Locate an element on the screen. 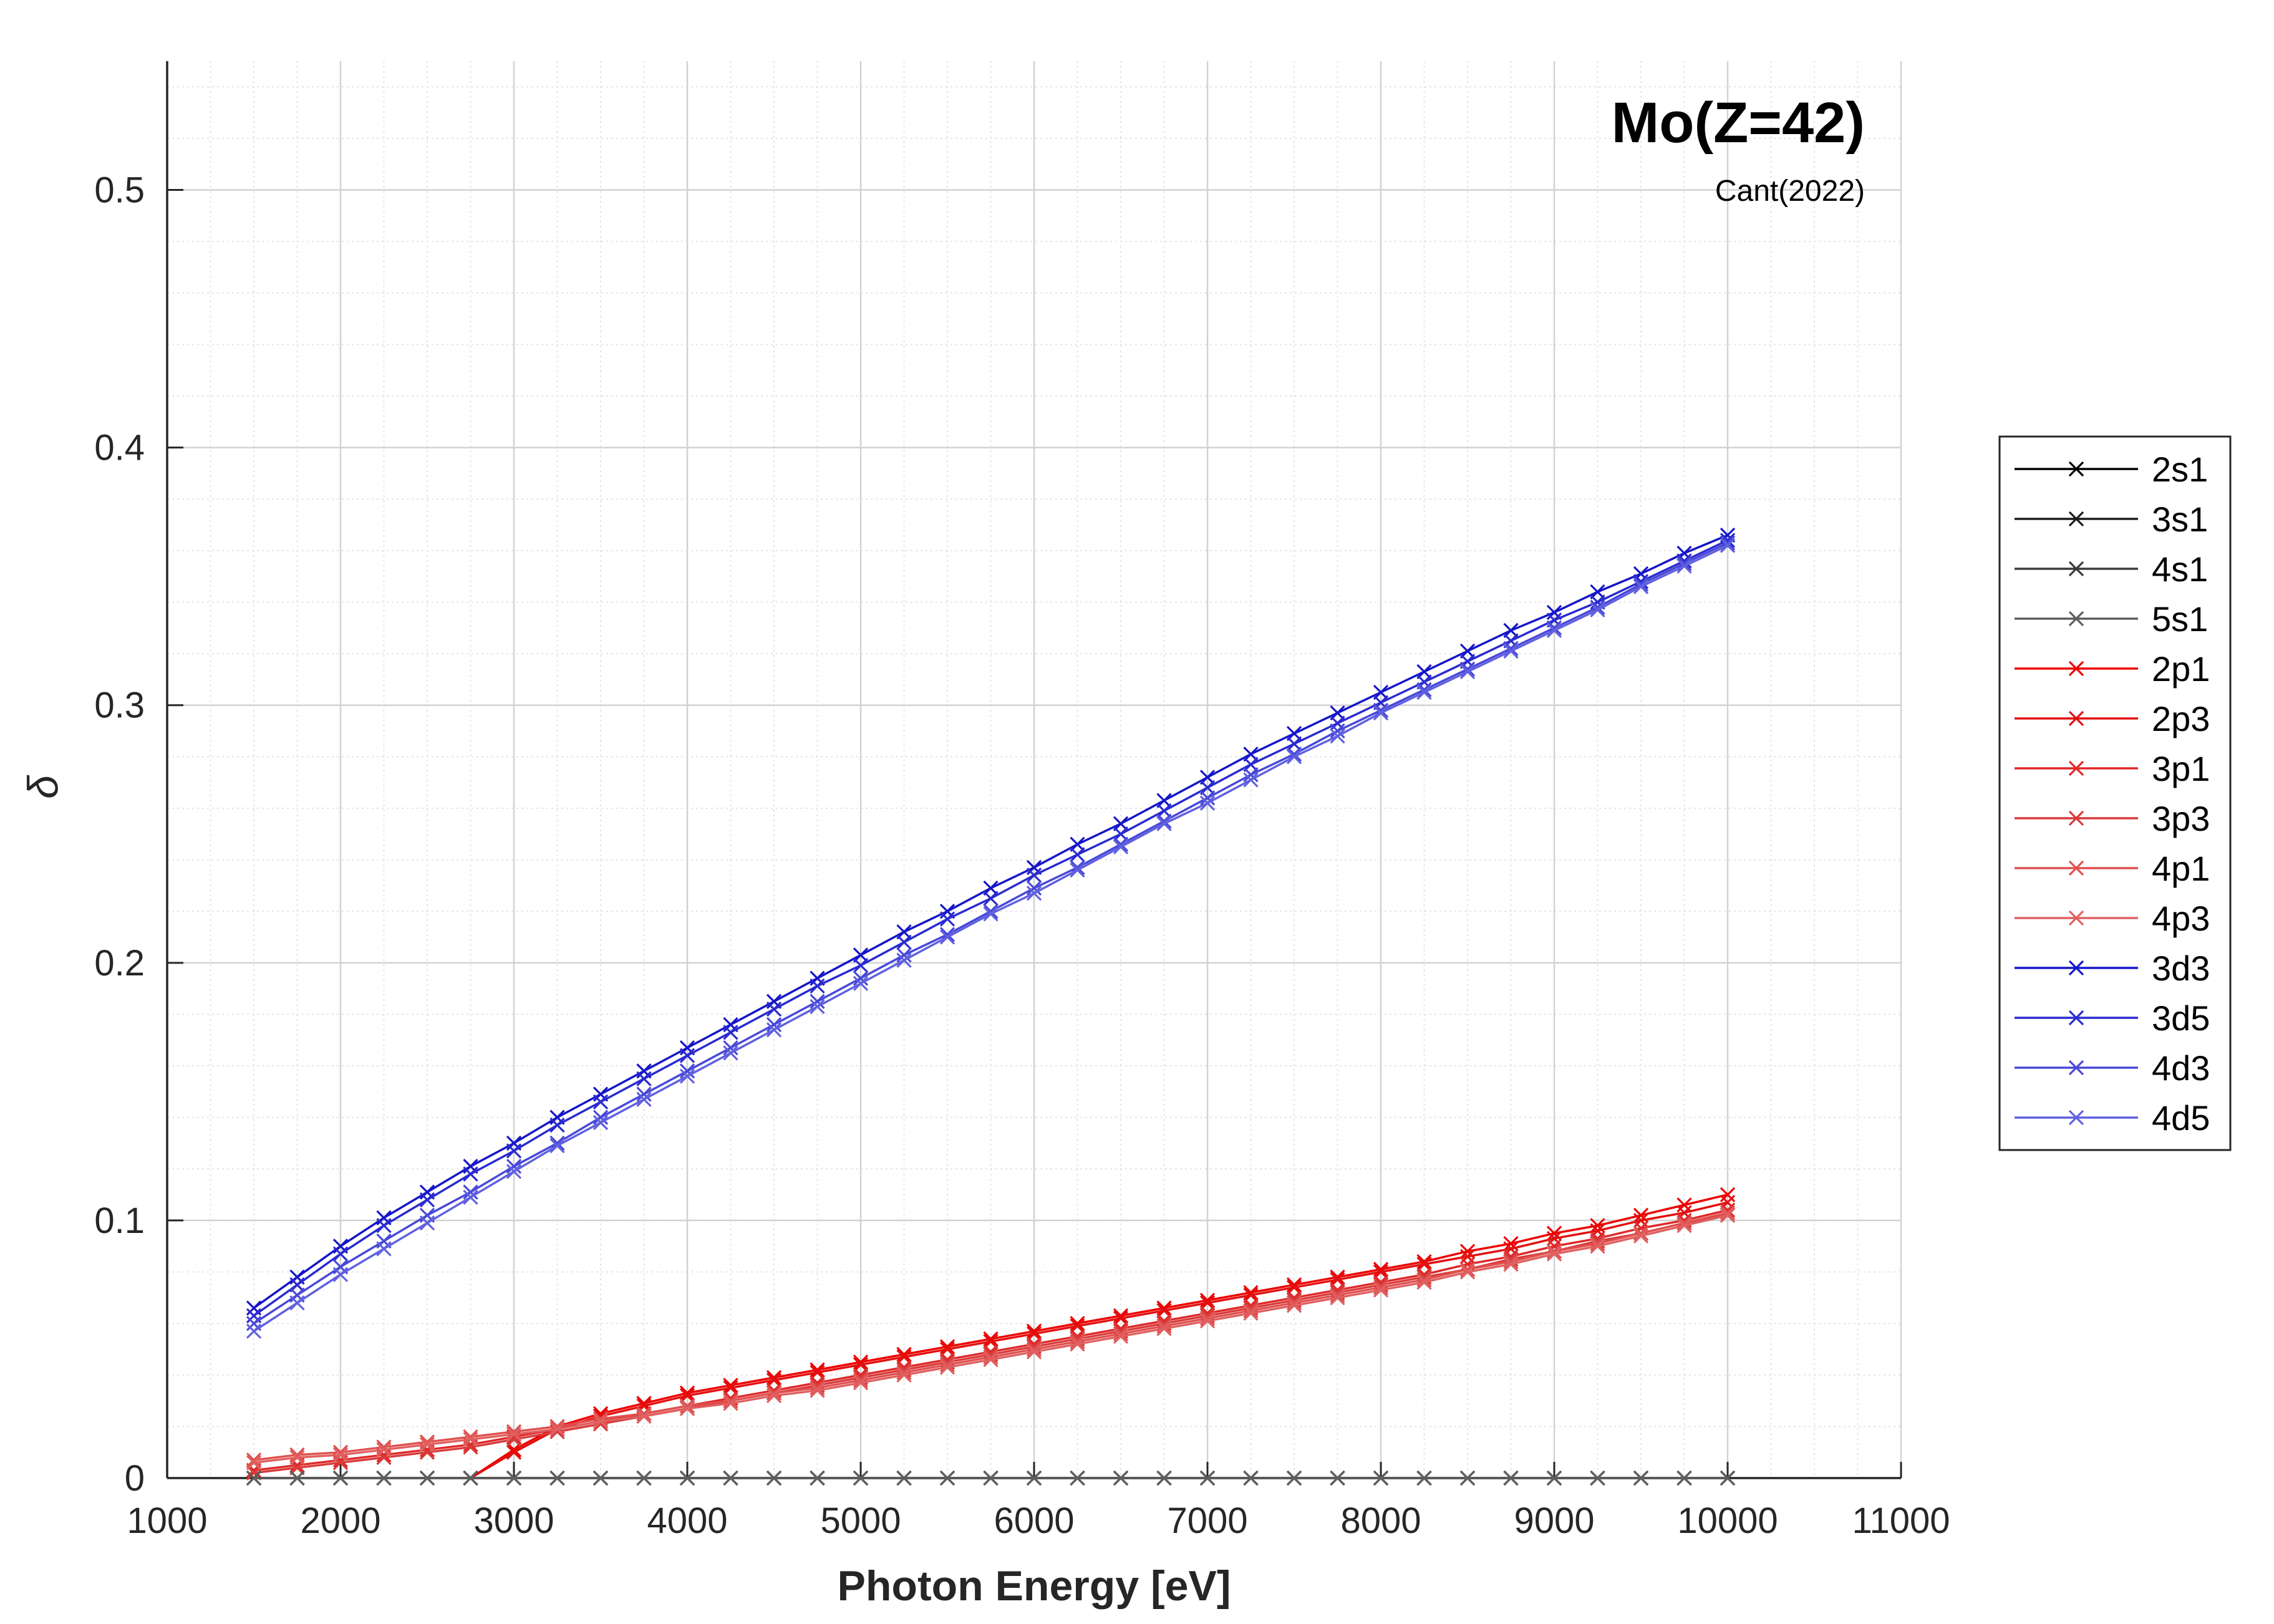 The image size is (2274, 1624). y-tick-label: 0.5 is located at coordinates (119, 190).